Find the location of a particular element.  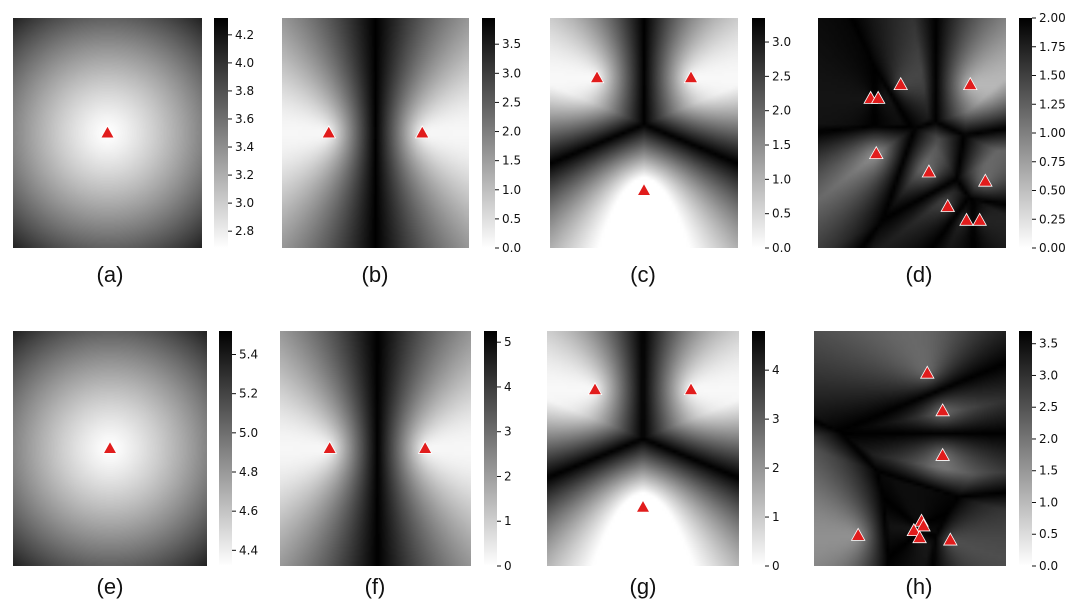

colorbar-b is located at coordinates (488, 133).